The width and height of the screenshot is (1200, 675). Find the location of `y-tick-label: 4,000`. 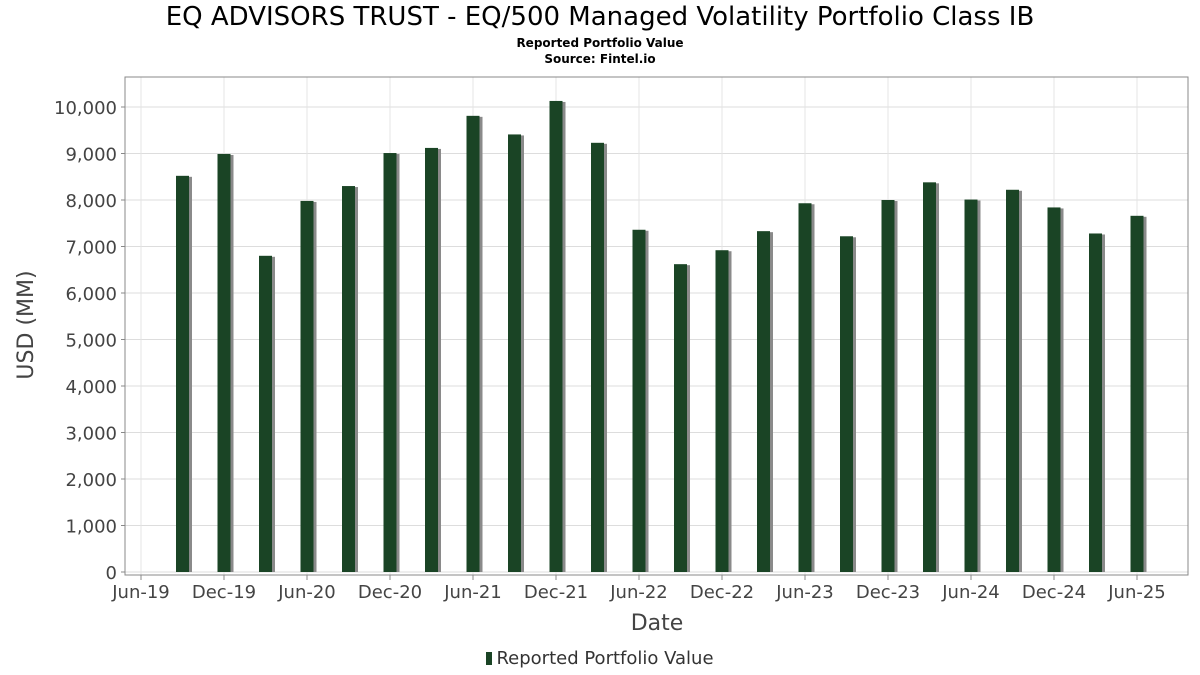

y-tick-label: 4,000 is located at coordinates (91, 387).